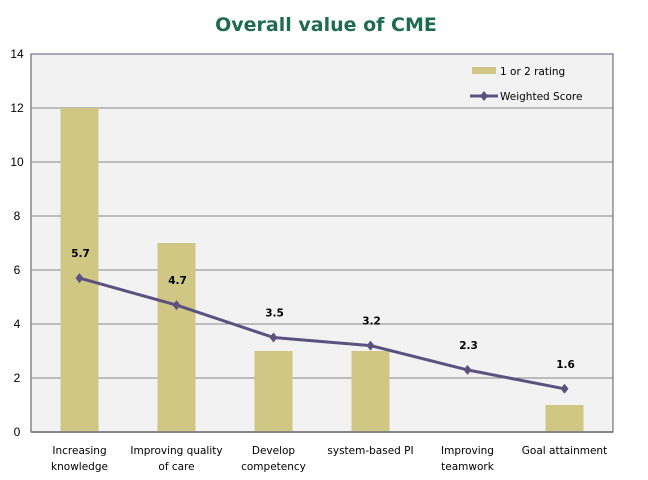  What do you see at coordinates (176, 451) in the screenshot?
I see `category-label: Improving quality` at bounding box center [176, 451].